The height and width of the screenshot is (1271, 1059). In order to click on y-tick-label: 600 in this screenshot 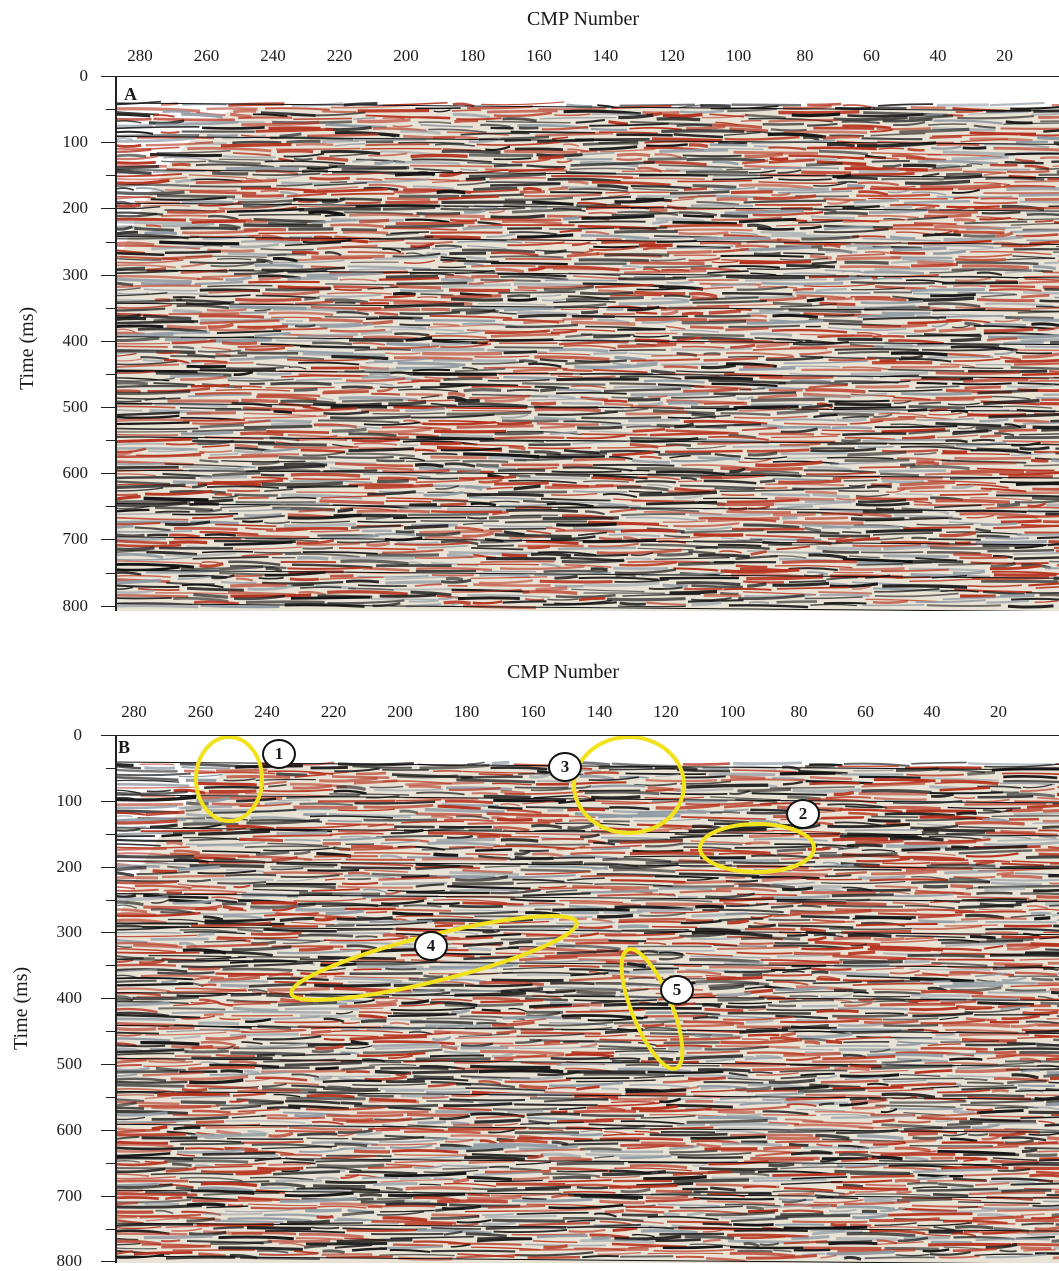, I will do `click(62, 1130)`.